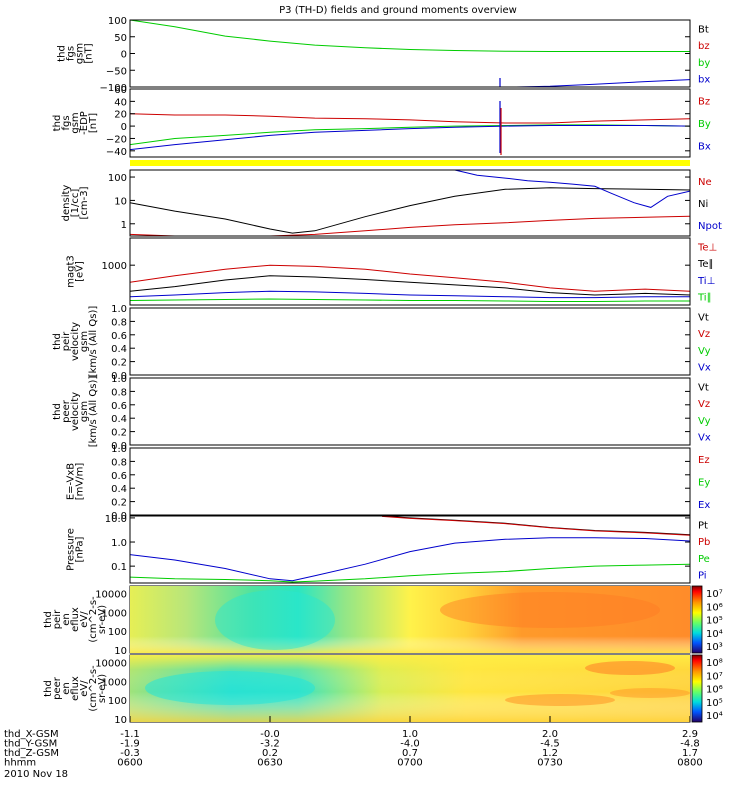  I want to click on ephemeris-row-label: hhmm, so click(20, 763).